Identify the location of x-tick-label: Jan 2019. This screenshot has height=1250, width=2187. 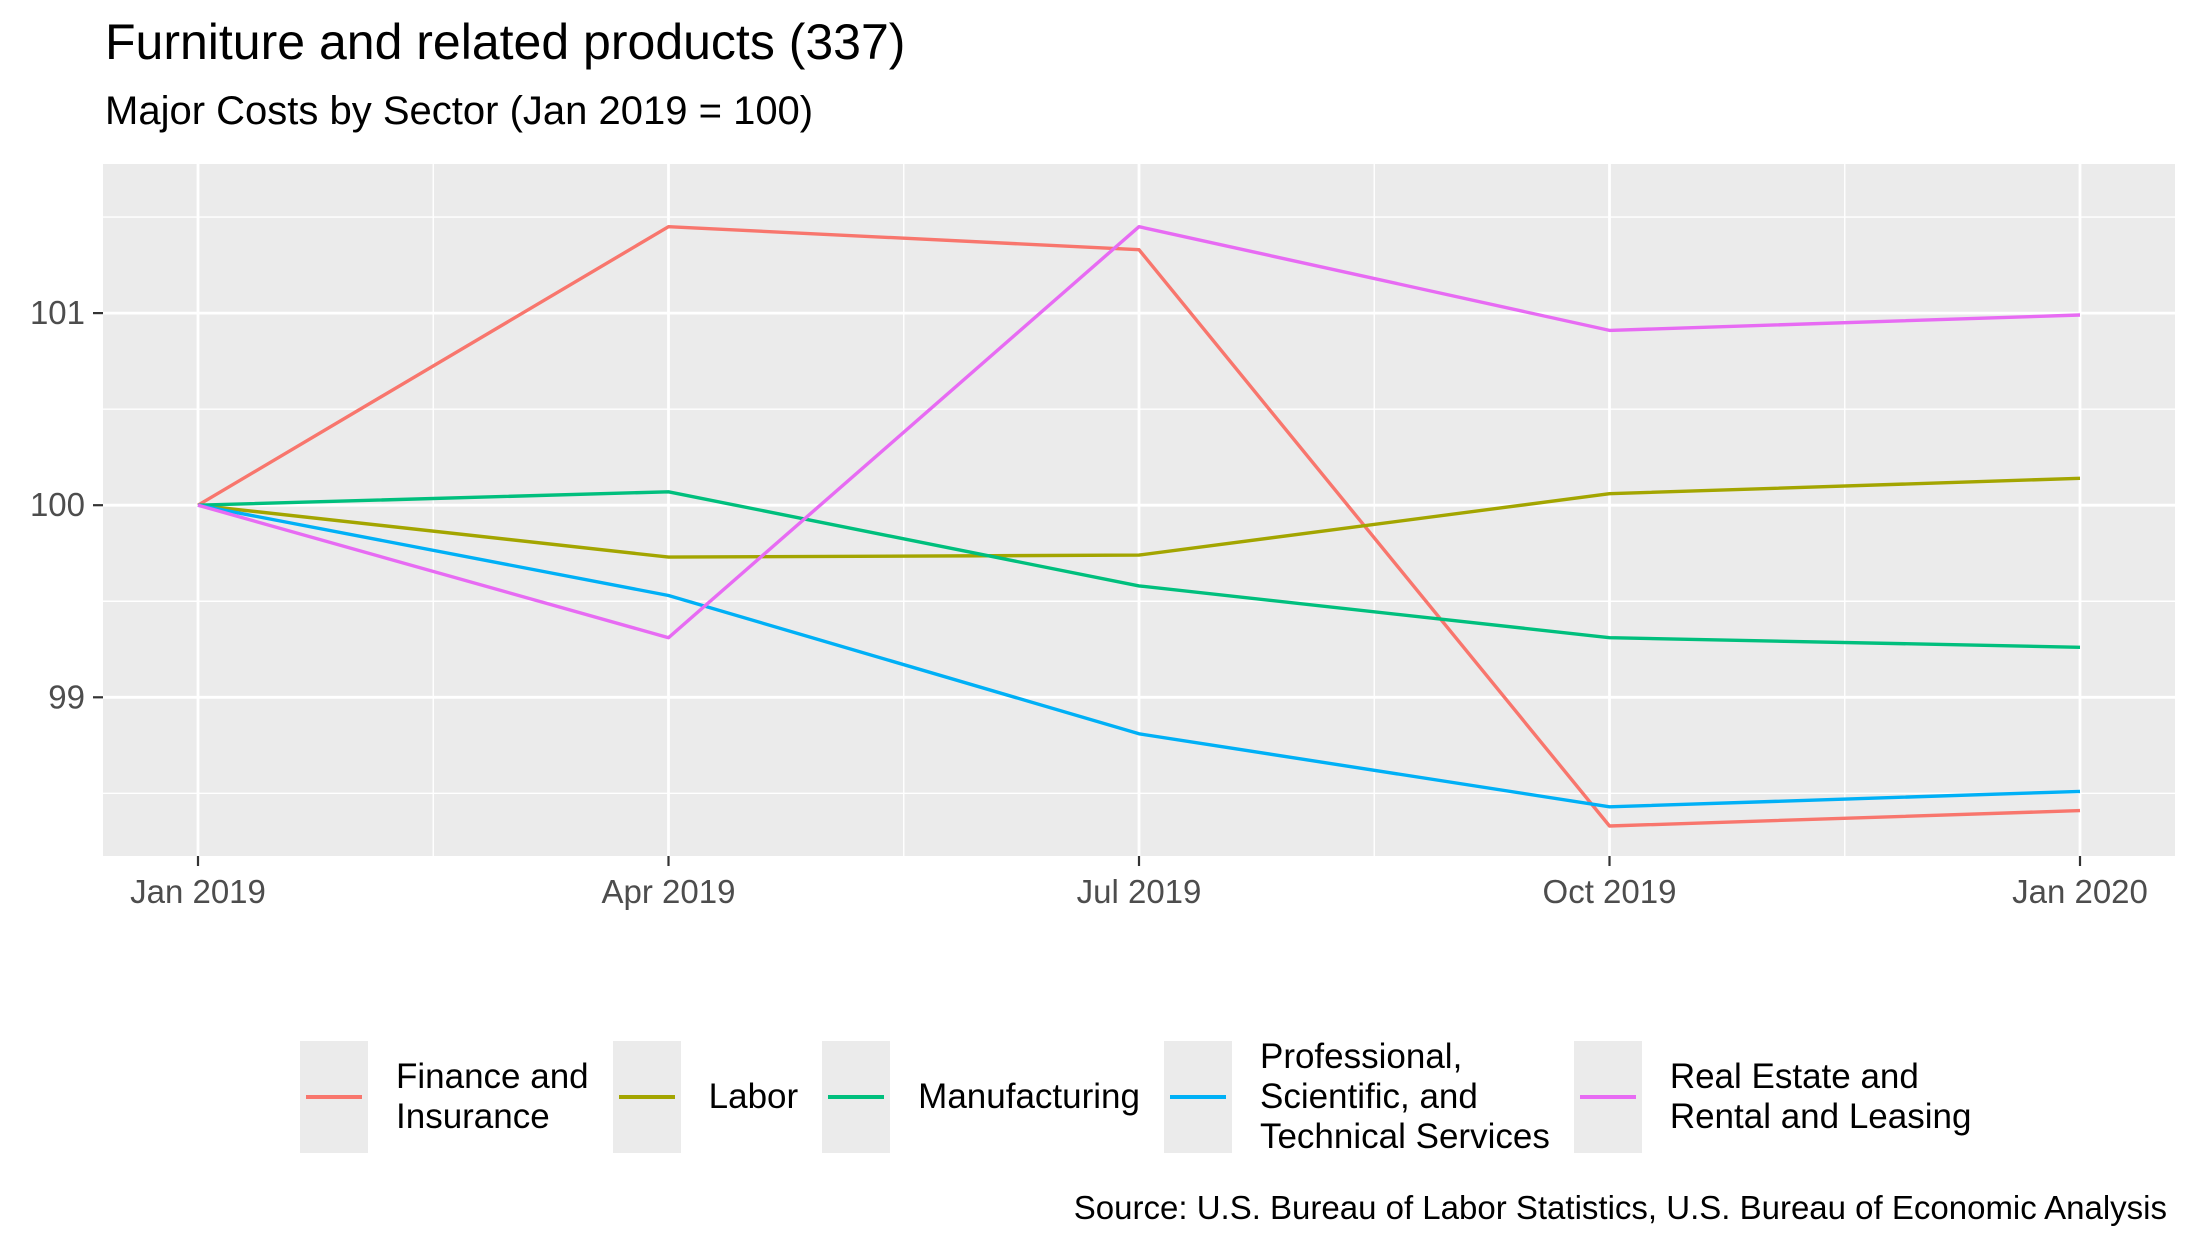
(198, 891).